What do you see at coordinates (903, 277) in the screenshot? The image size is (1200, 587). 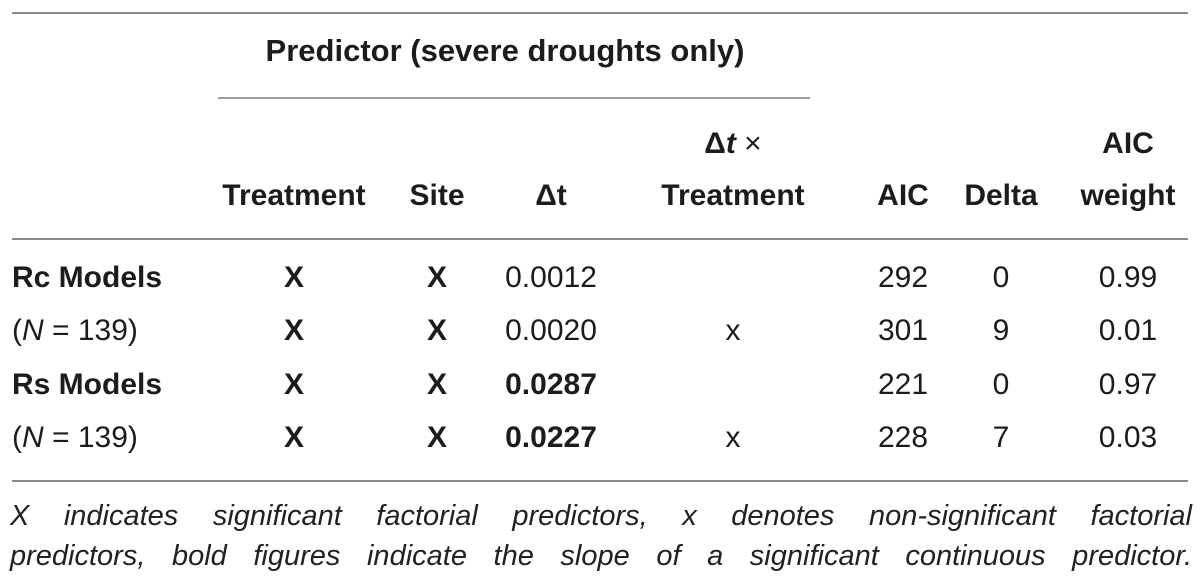 I see `cell-aic: 292` at bounding box center [903, 277].